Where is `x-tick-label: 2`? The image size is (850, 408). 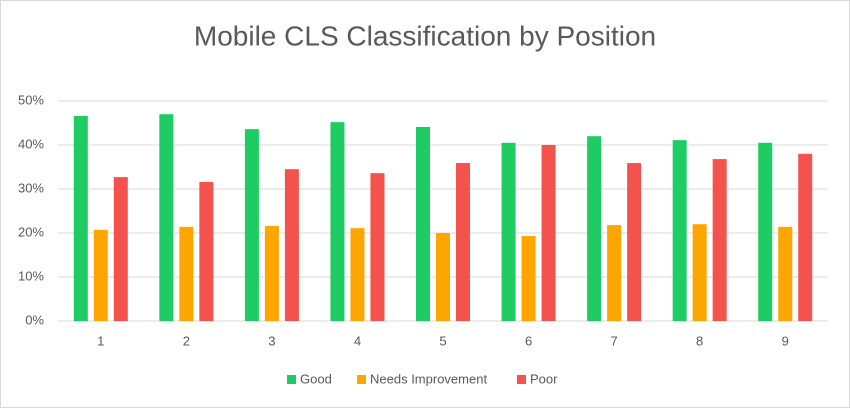 x-tick-label: 2 is located at coordinates (186, 340).